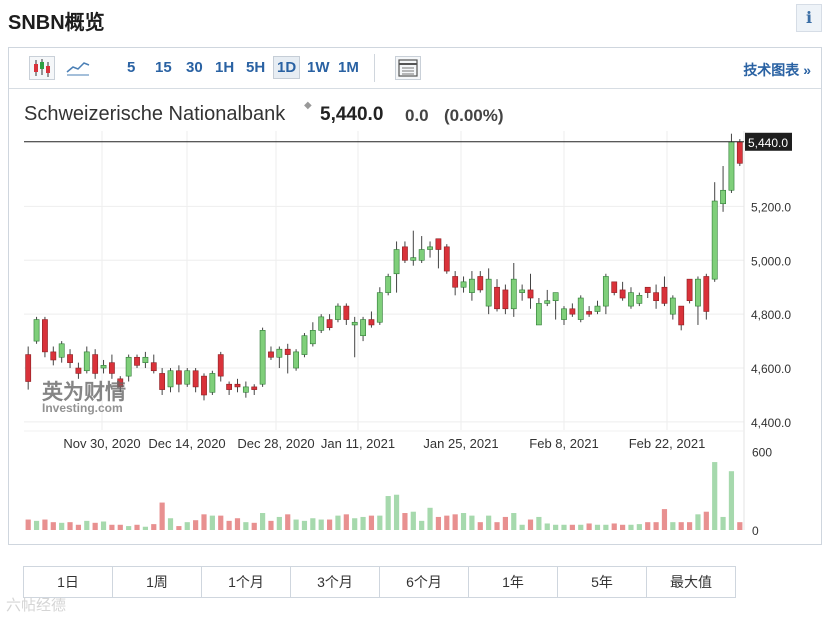 Image resolution: width=829 pixels, height=620 pixels. Describe the element at coordinates (408, 68) in the screenshot. I see `data-table-icon` at that location.